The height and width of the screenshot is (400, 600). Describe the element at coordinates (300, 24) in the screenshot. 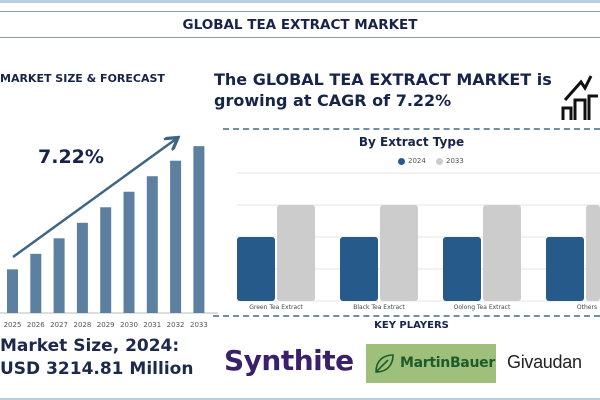

I see `page-title: GLOBAL TEA EXTRACT MARKET` at that location.